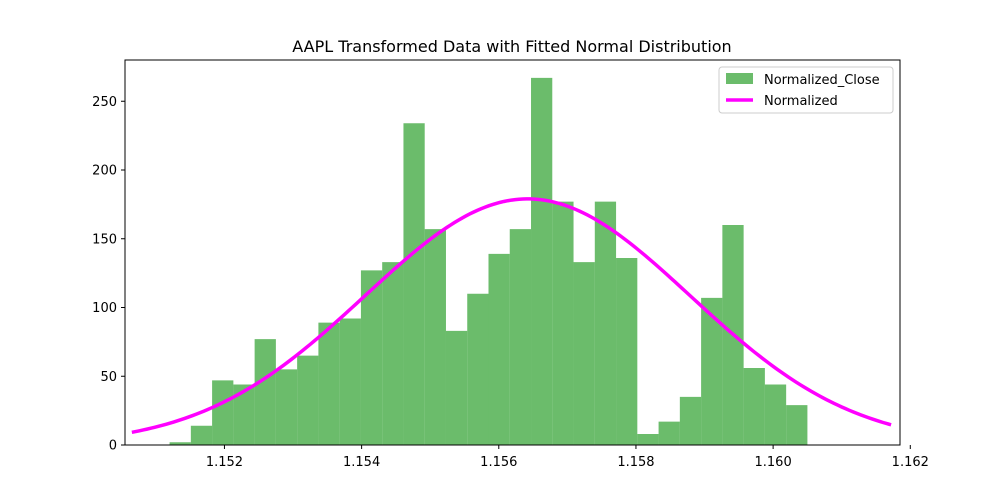 This screenshot has height=500, width=1000. I want to click on x-tick-label: 1.154, so click(361, 462).